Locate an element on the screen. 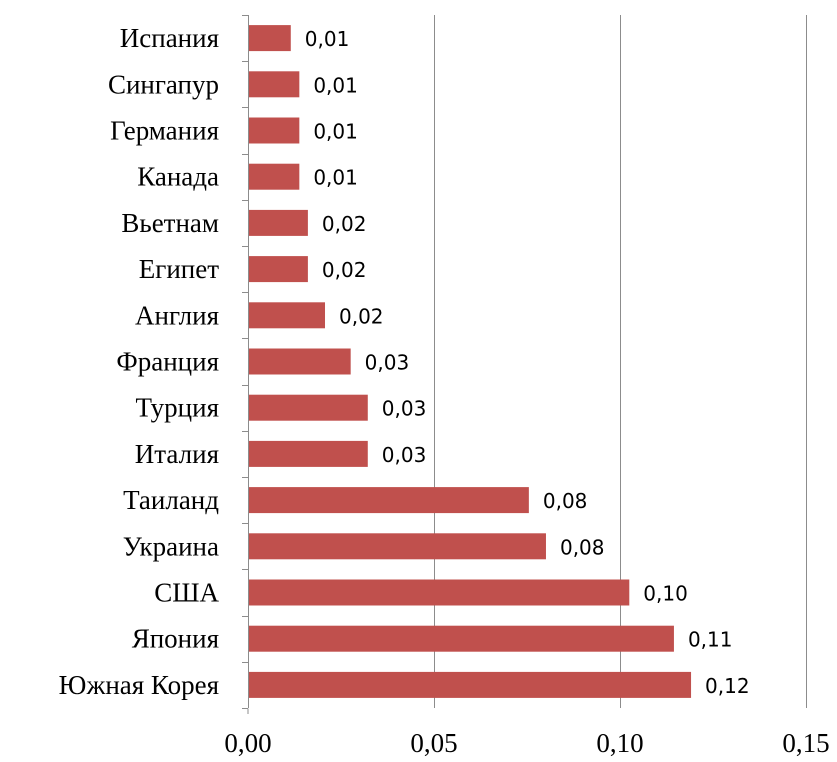 The height and width of the screenshot is (762, 837). x-tick-label: 0,00 is located at coordinates (247, 743).